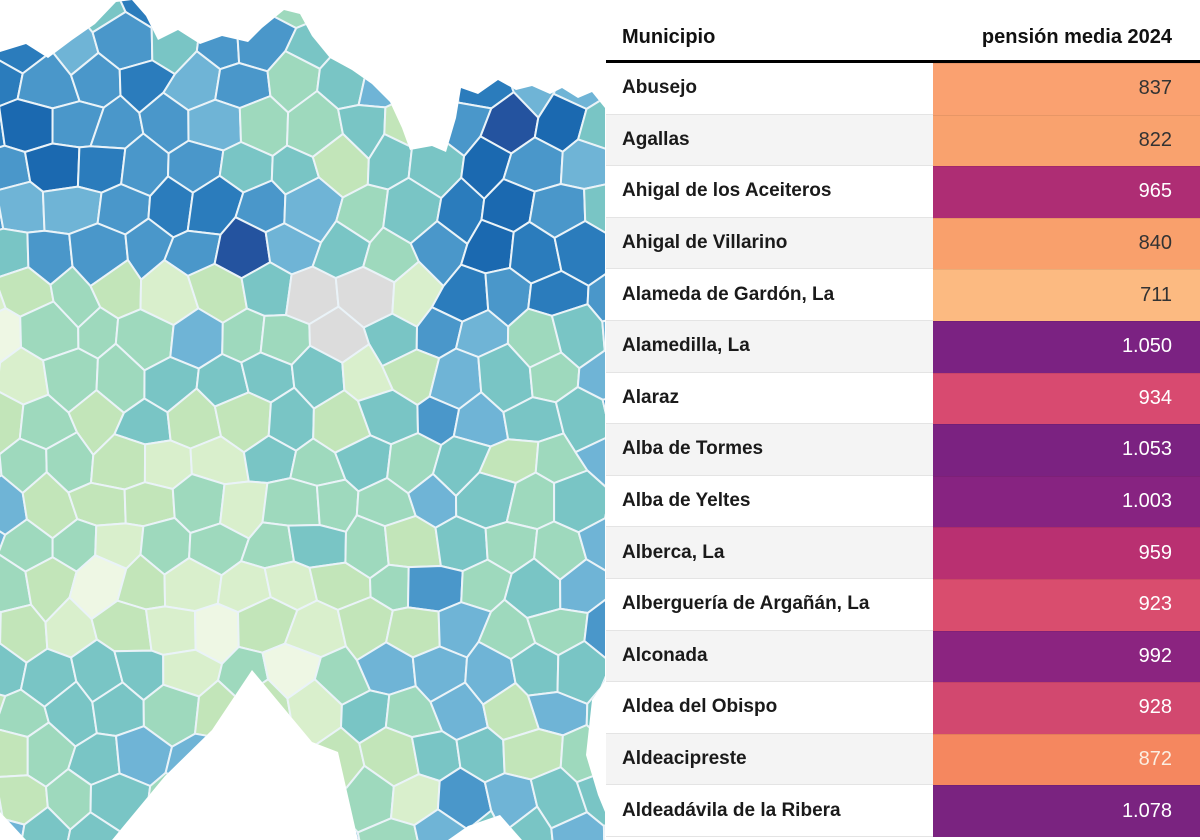  Describe the element at coordinates (769, 192) in the screenshot. I see `municipality-name: Ahigal de los Aceiteros` at that location.